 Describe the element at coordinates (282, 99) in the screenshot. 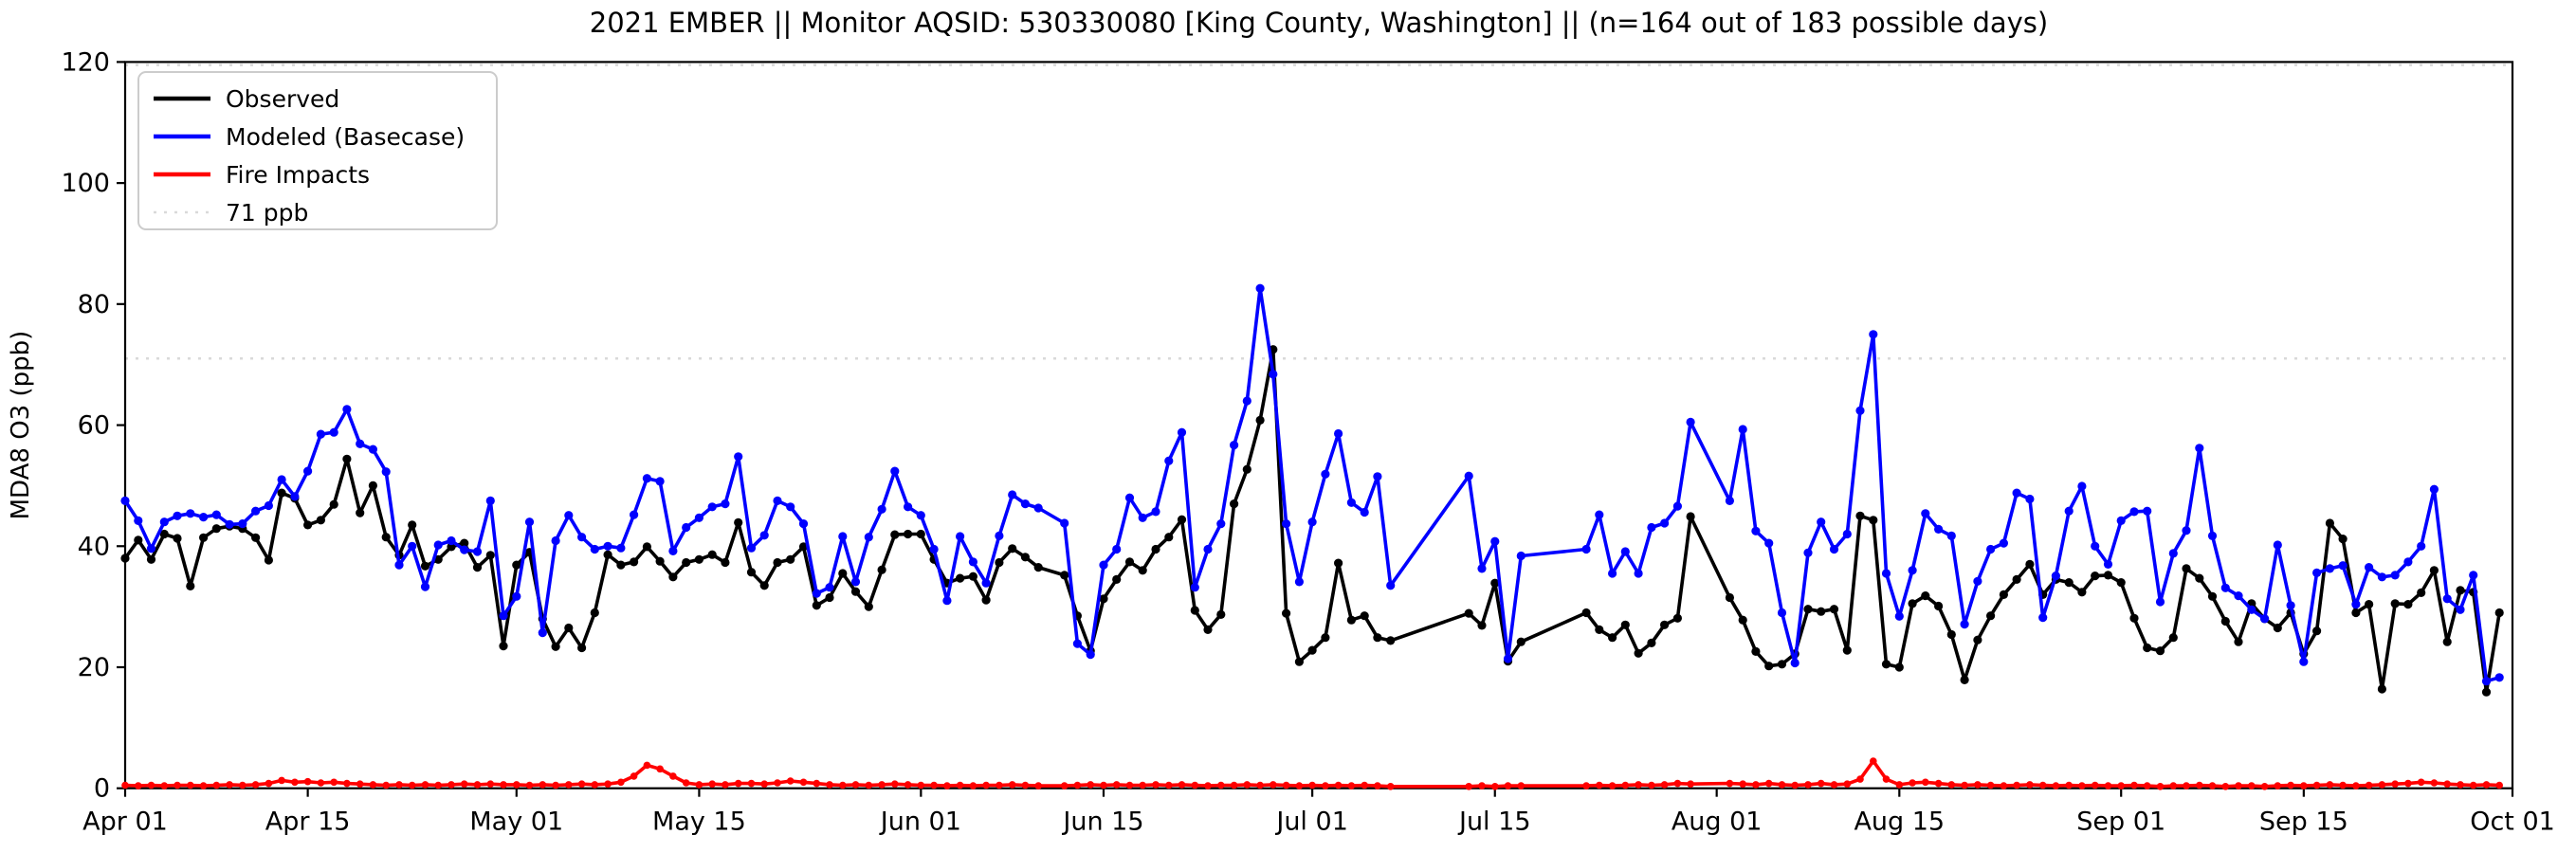

I see `legend-label-0: Observed` at that location.